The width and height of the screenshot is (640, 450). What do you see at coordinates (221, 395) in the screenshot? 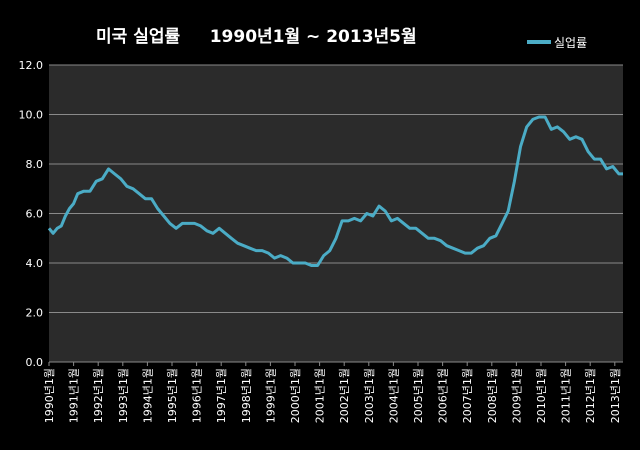
I see `x-tick-label: 1997년1월` at bounding box center [221, 395].